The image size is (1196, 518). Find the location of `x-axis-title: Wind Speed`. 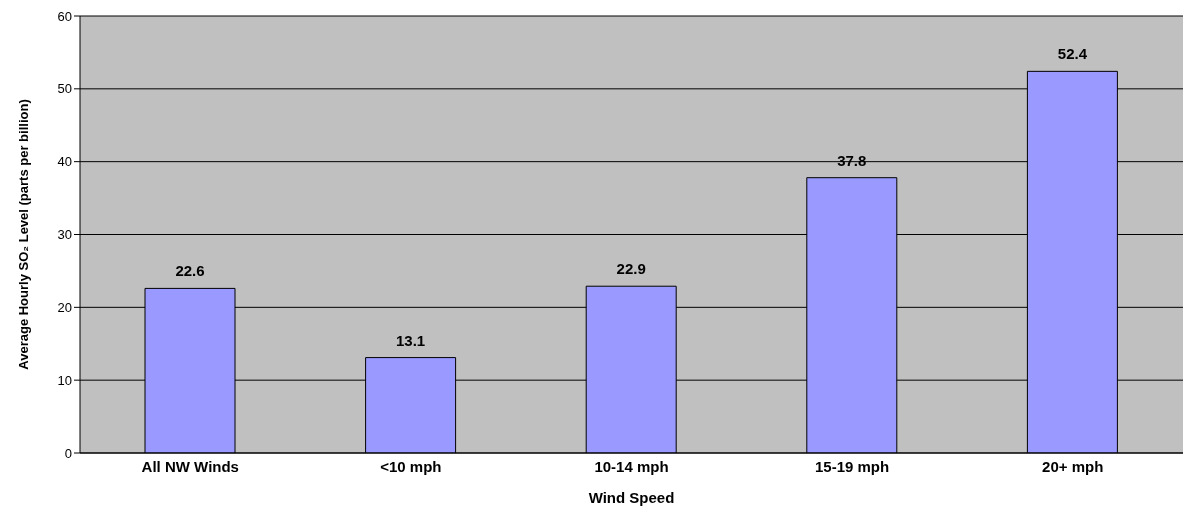

x-axis-title: Wind Speed is located at coordinates (631, 497).